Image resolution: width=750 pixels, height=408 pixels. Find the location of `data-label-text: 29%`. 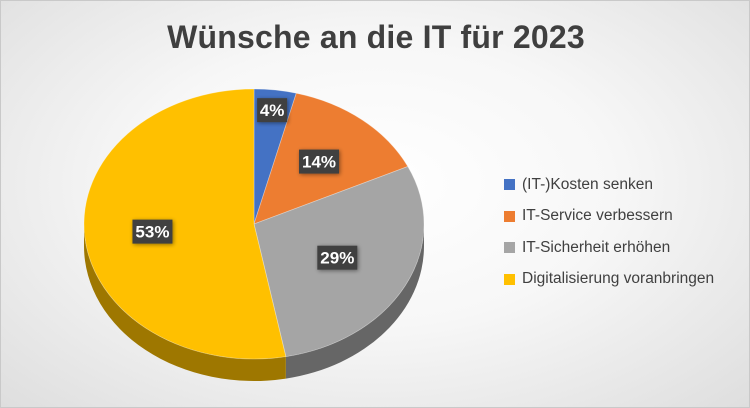

data-label-text: 29% is located at coordinates (337, 258).